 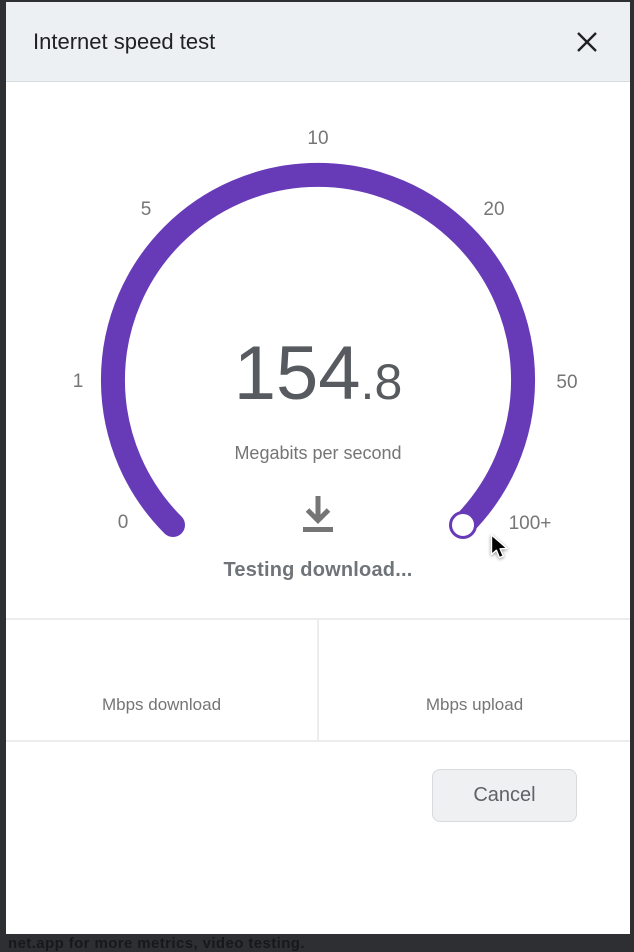 What do you see at coordinates (297, 373) in the screenshot?
I see `speed-value-integer: 154` at bounding box center [297, 373].